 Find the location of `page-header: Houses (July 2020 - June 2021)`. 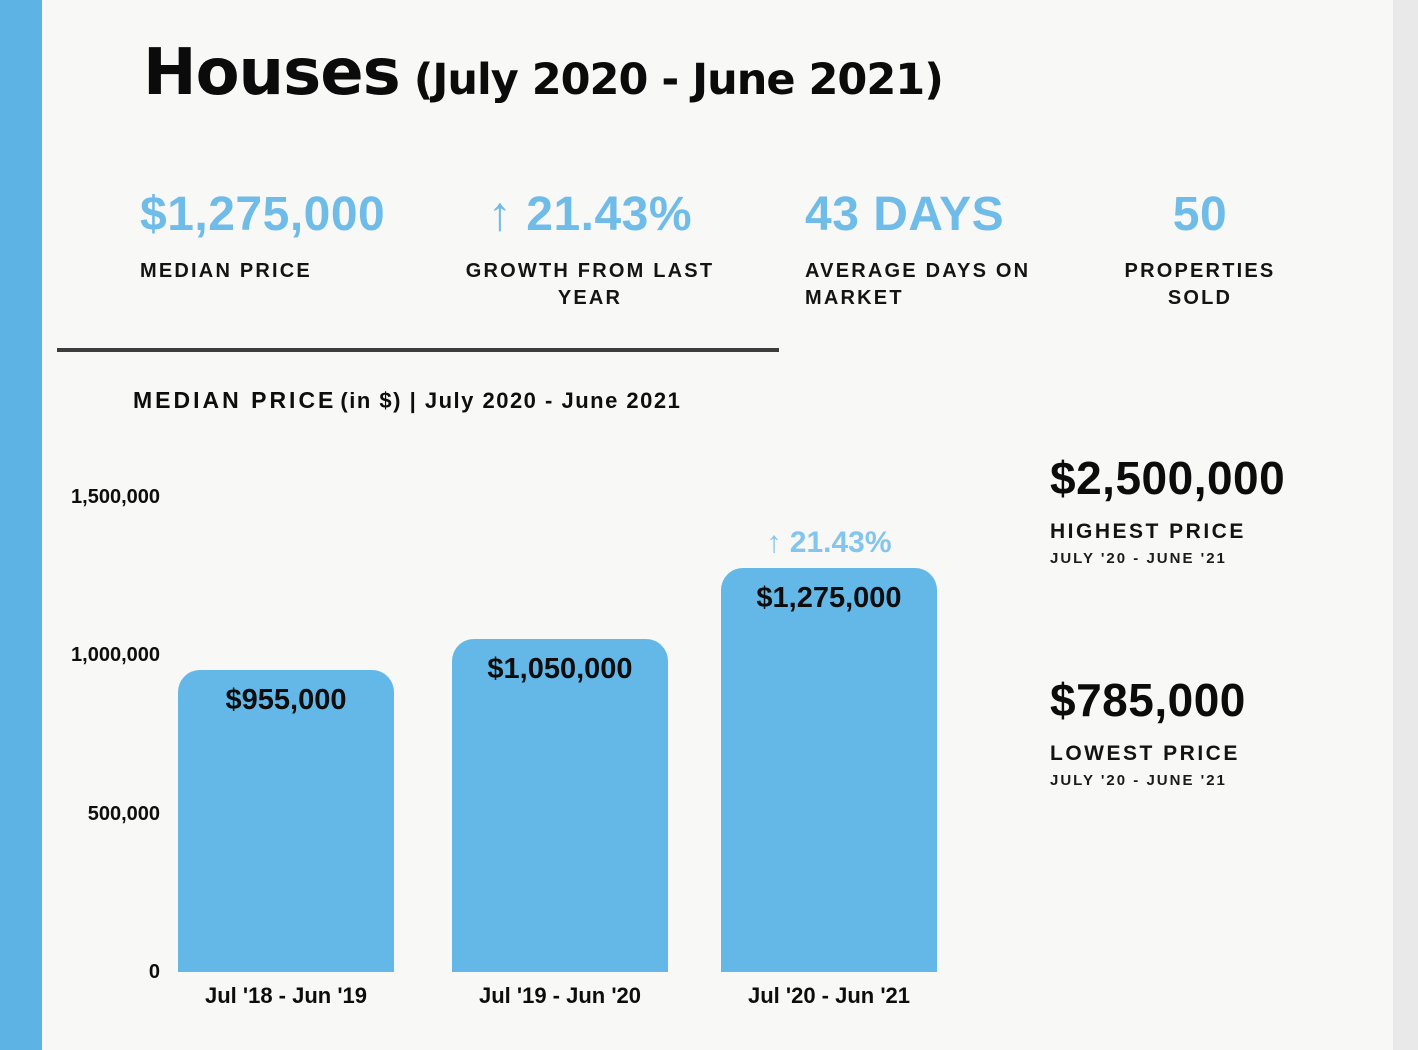

page-header: Houses (July 2020 - June 2021) is located at coordinates (543, 73).